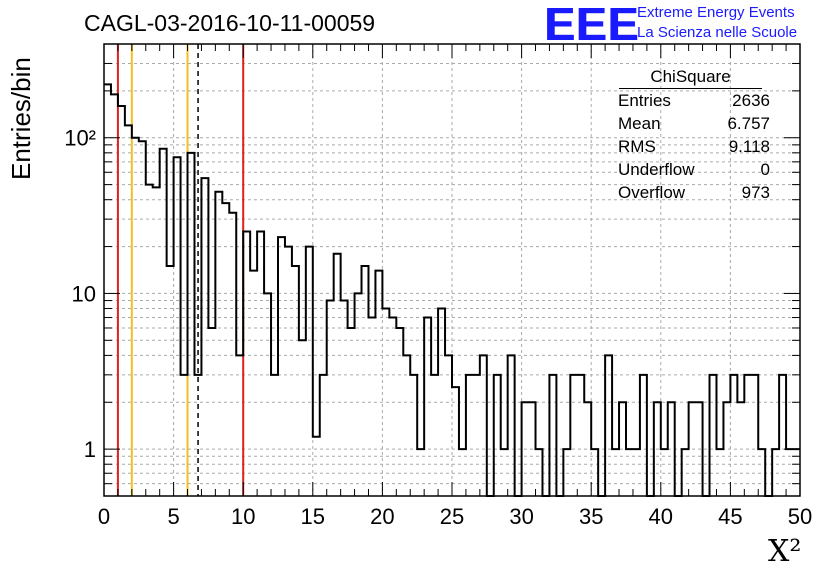  What do you see at coordinates (690, 100) in the screenshot?
I see `stats-row: Entries 2636` at bounding box center [690, 100].